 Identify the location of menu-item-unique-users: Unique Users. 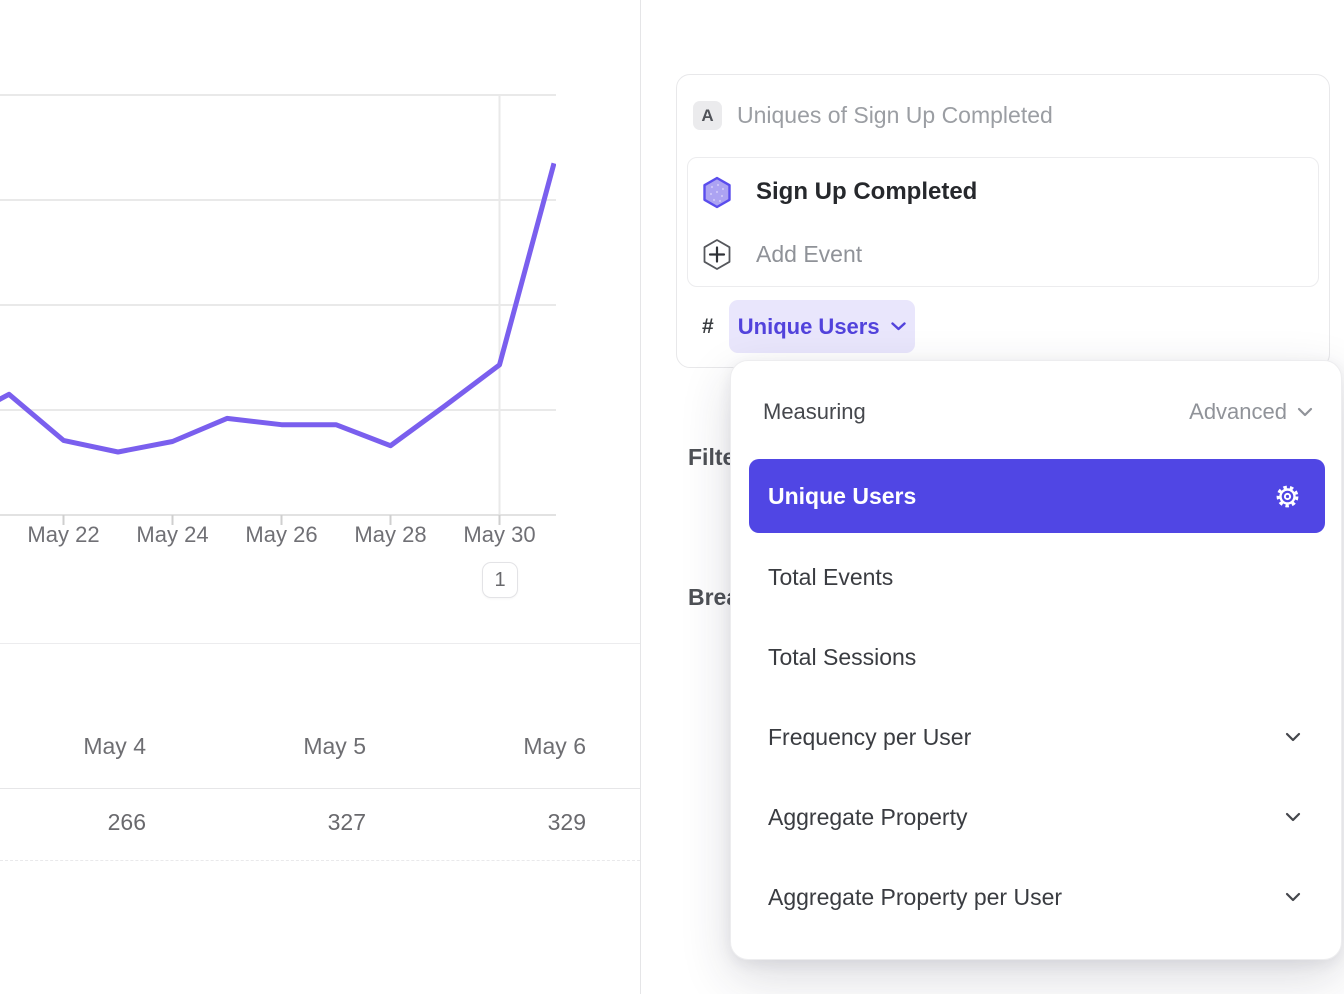
(1037, 496).